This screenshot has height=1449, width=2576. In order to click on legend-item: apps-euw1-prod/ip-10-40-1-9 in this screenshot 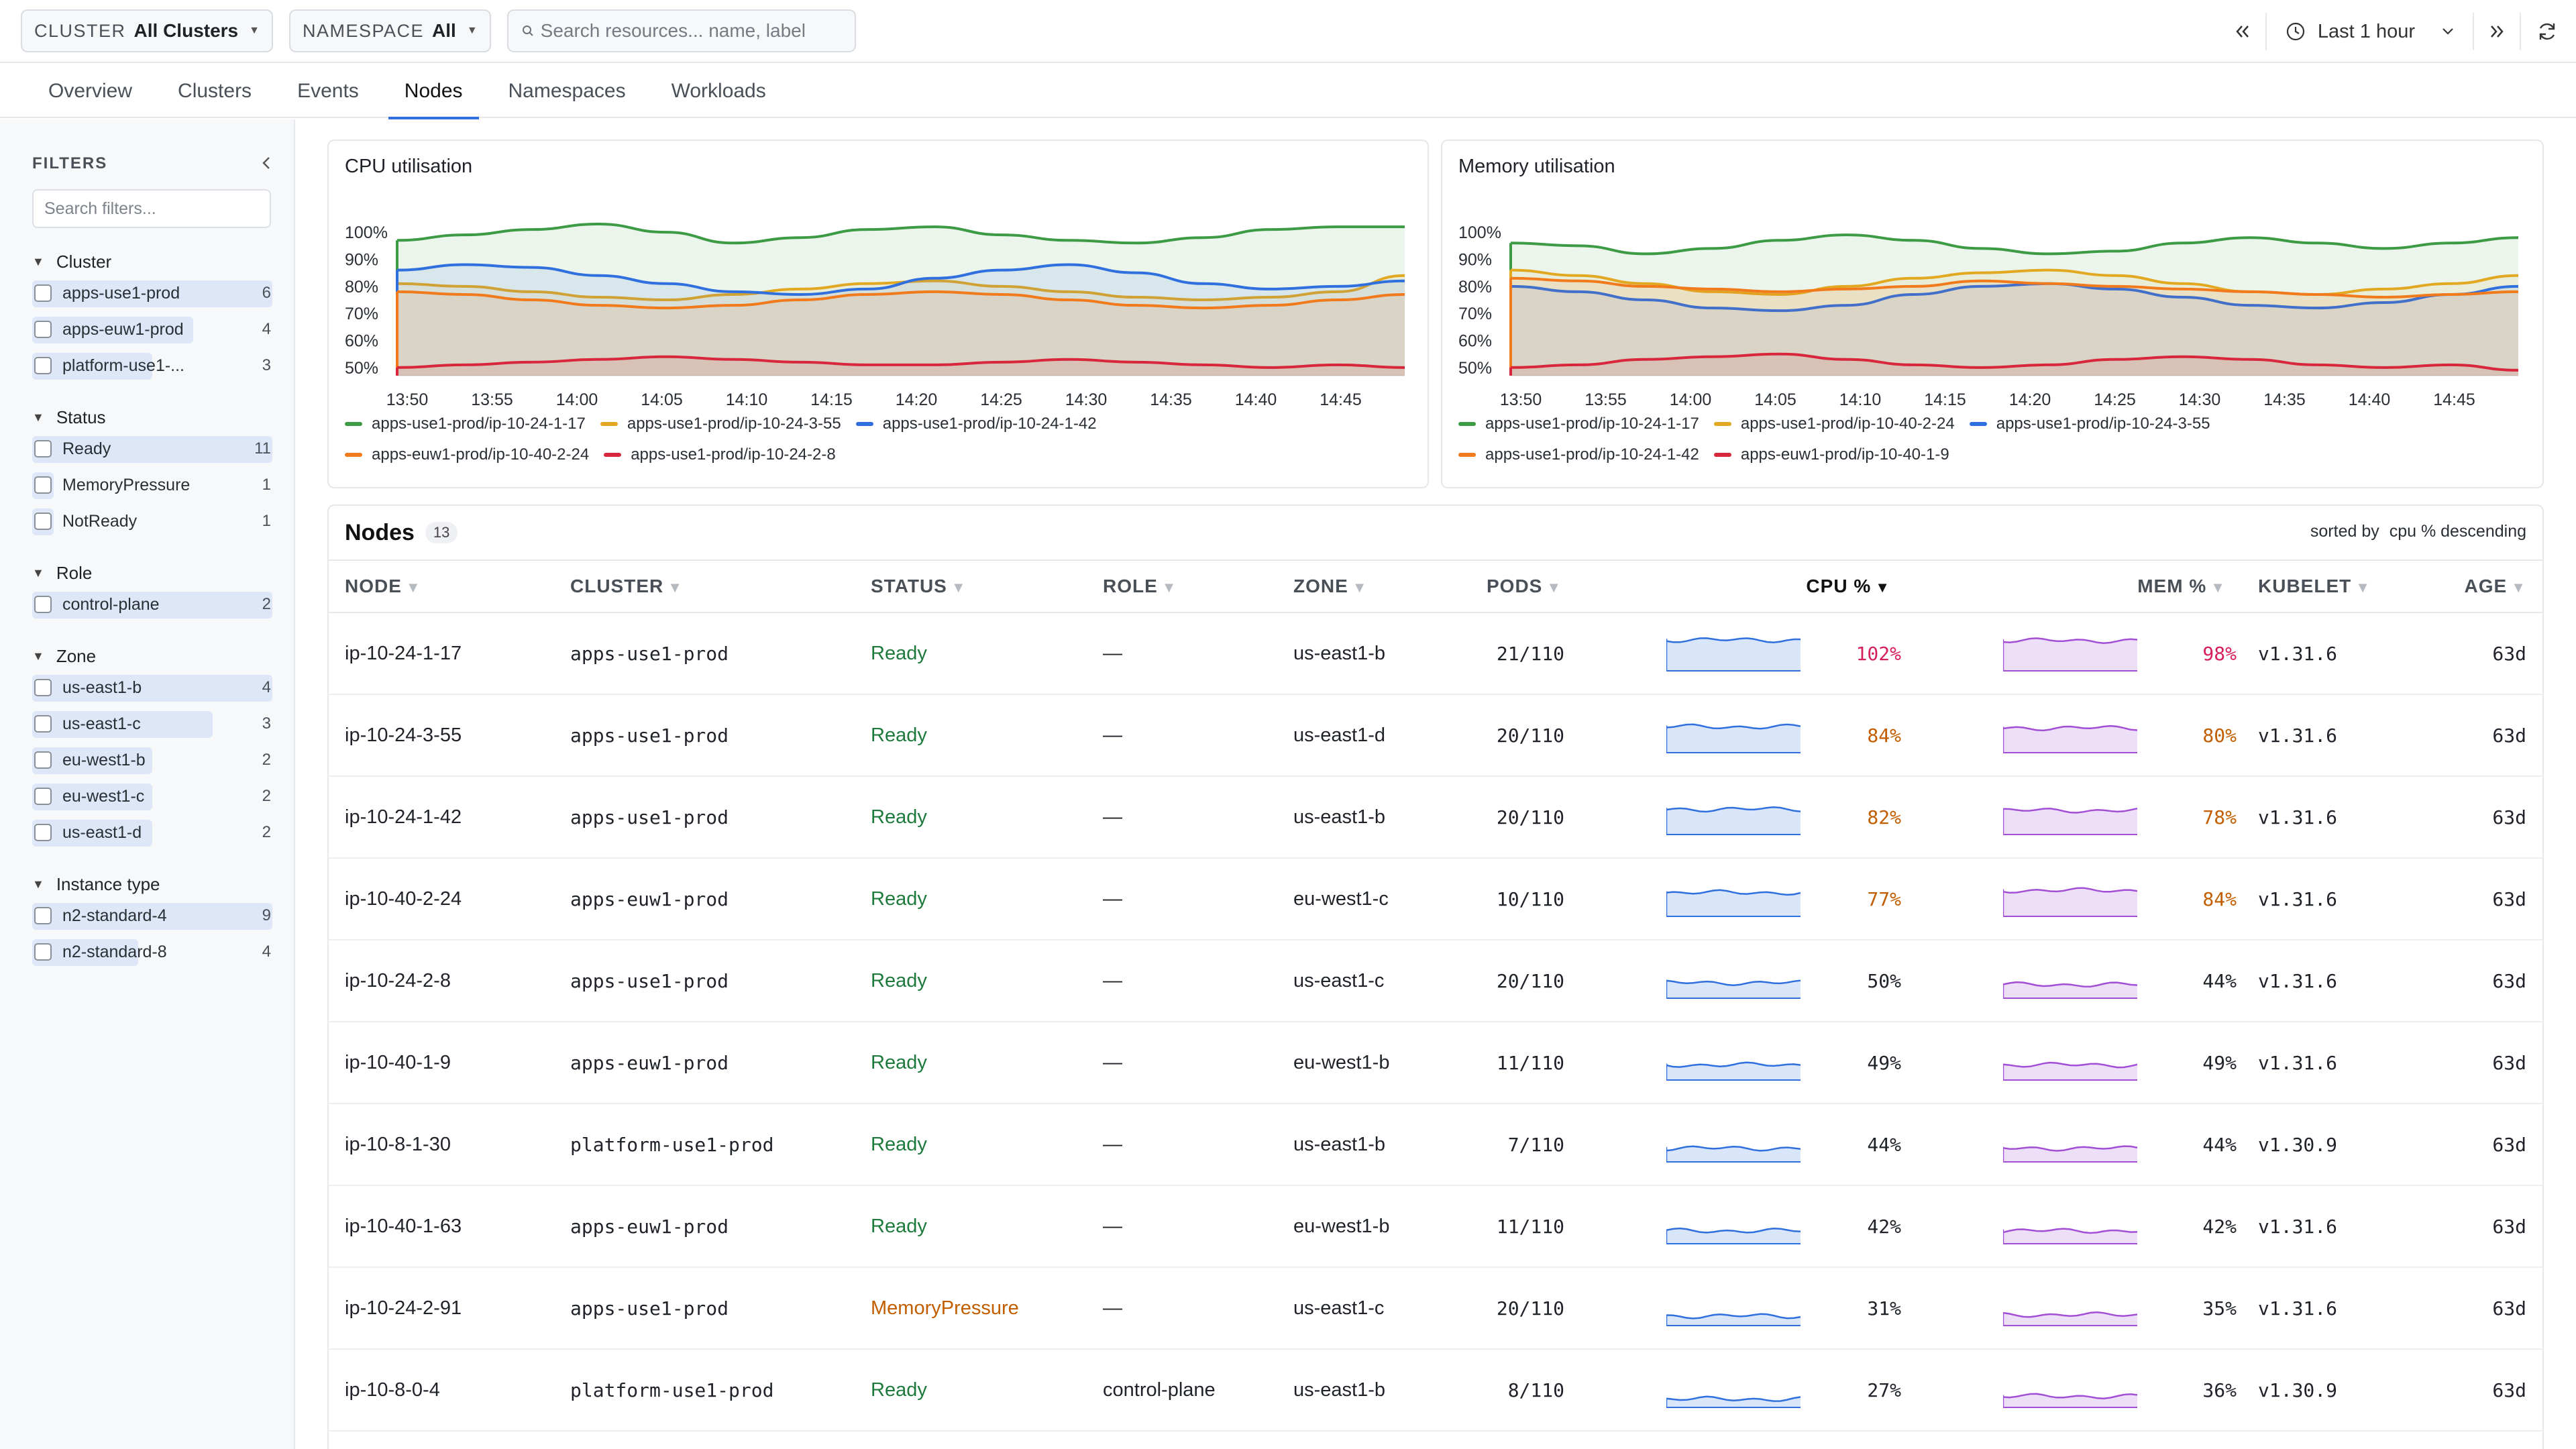, I will do `click(1831, 454)`.